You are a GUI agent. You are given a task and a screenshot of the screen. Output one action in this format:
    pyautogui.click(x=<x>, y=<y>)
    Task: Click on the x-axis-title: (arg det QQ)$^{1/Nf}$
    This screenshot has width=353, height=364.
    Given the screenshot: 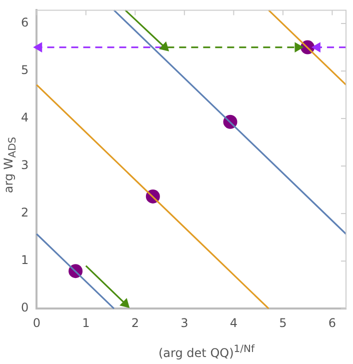 What is the action you would take?
    pyautogui.click(x=206, y=352)
    